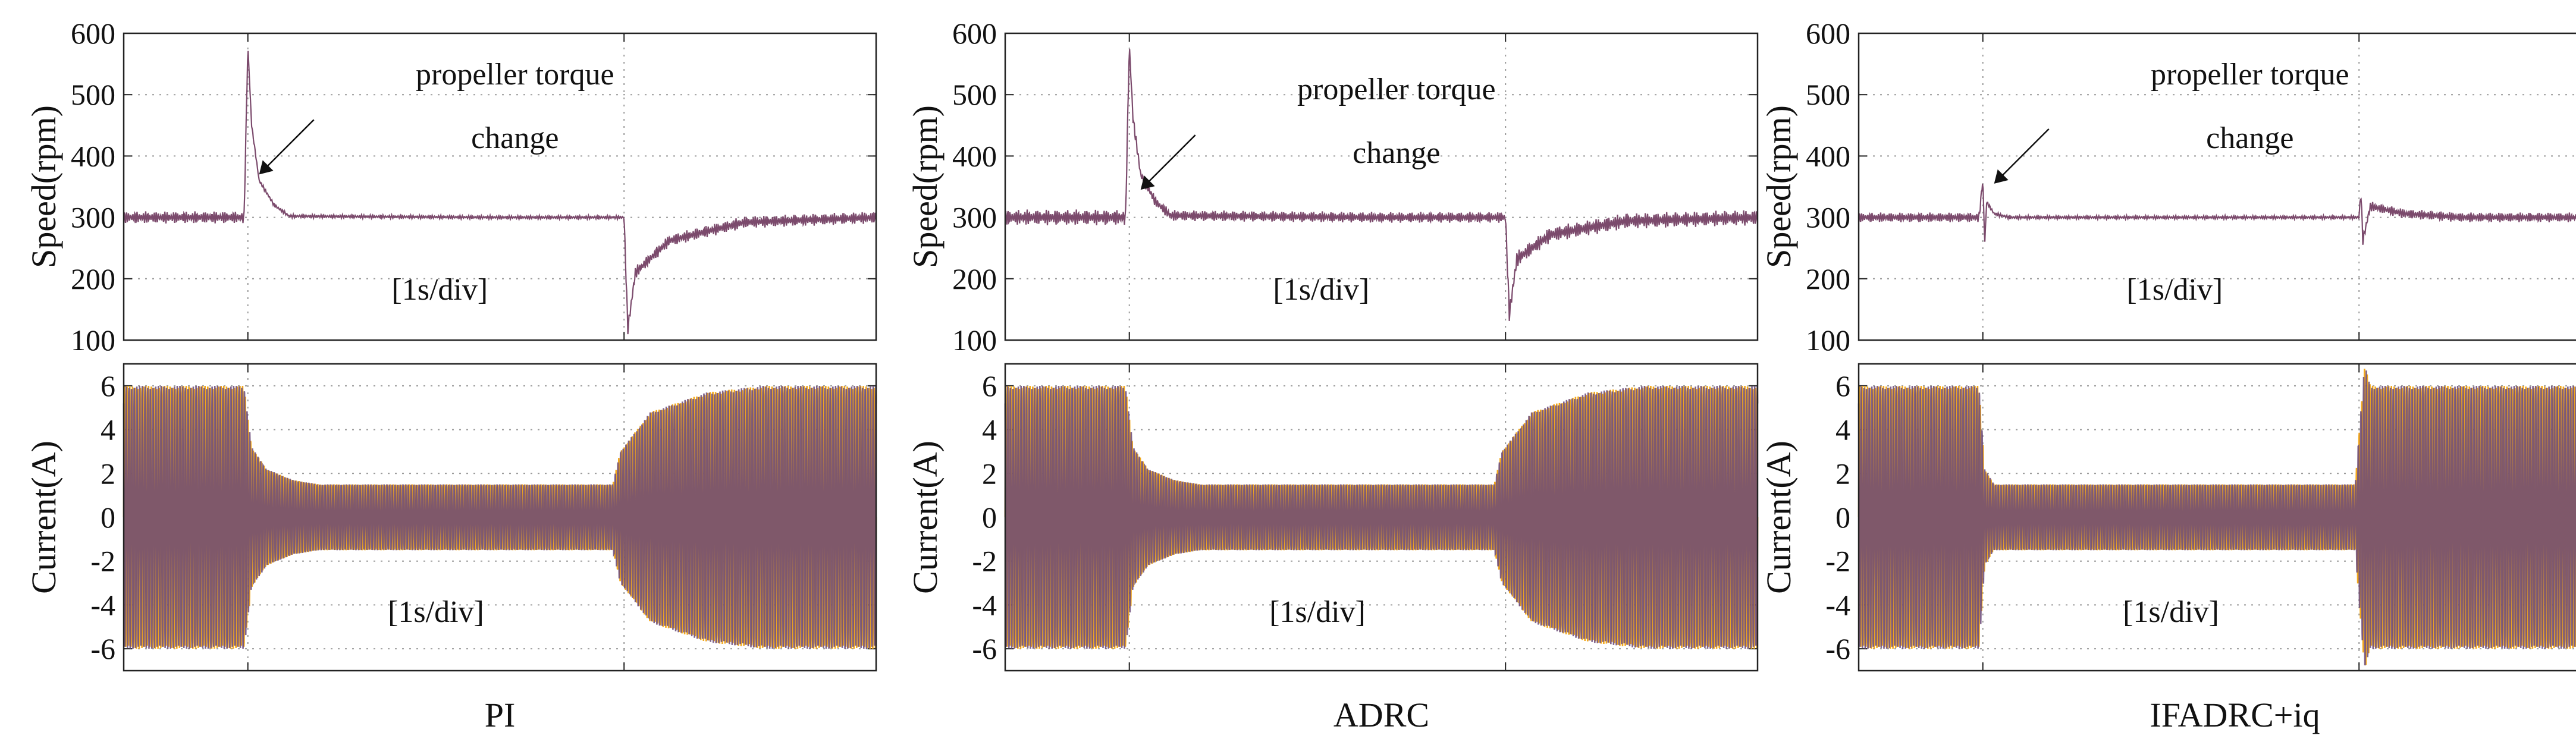 This screenshot has height=745, width=2576. Describe the element at coordinates (1381, 715) in the screenshot. I see `panel-caption: ADRC` at that location.